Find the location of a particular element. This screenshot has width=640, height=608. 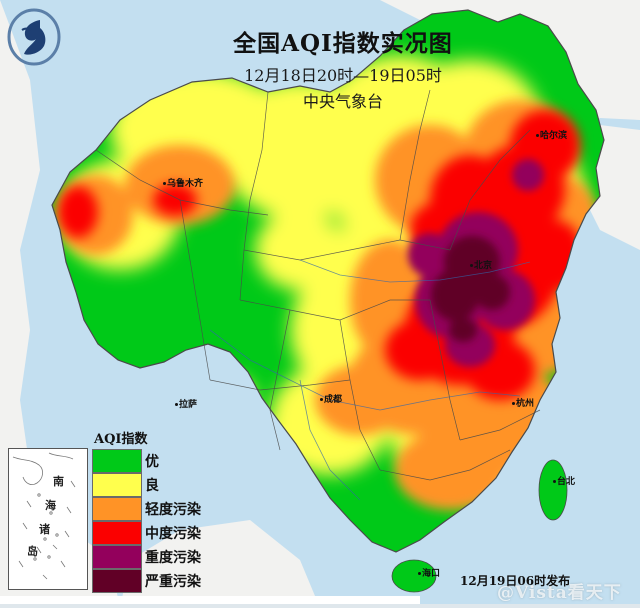

bottom-border-line is located at coordinates (320, 606).